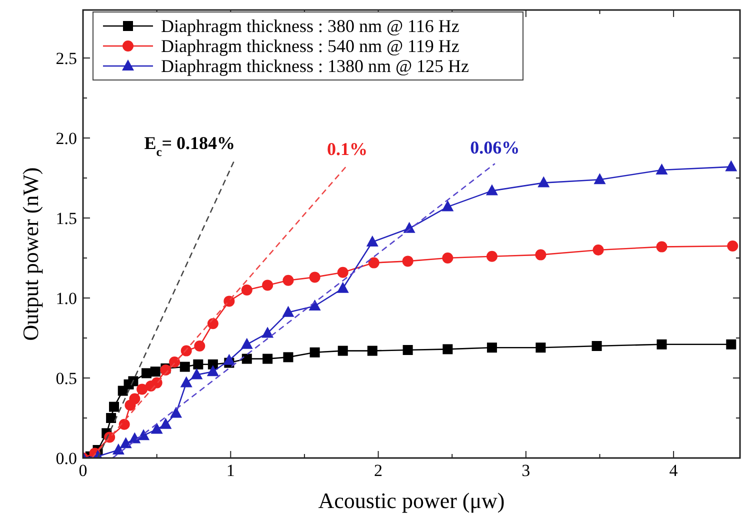 This screenshot has width=744, height=520. Describe the element at coordinates (66, 138) in the screenshot. I see `y-tick-label: 2.0` at that location.